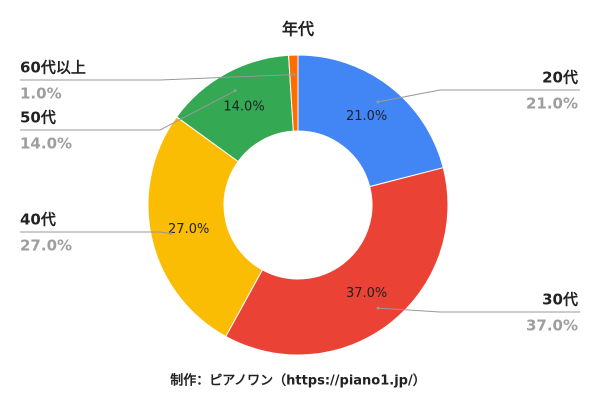  Describe the element at coordinates (552, 104) in the screenshot. I see `legend-value: 21.0%` at that location.